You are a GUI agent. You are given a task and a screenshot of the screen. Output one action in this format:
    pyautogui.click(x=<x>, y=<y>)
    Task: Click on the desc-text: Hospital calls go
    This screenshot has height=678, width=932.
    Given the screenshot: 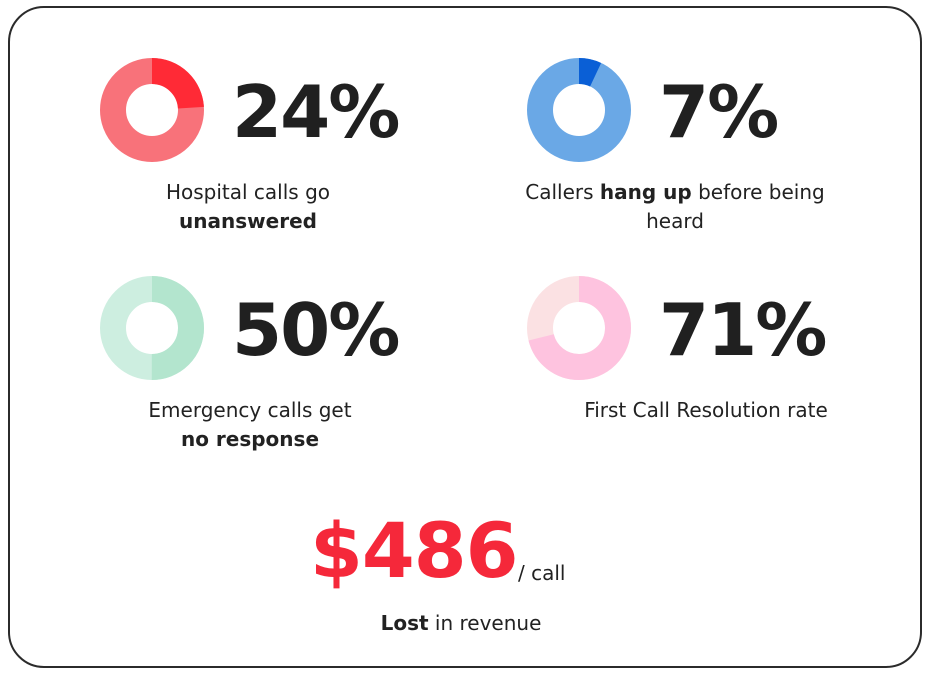 What is the action you would take?
    pyautogui.click(x=248, y=192)
    